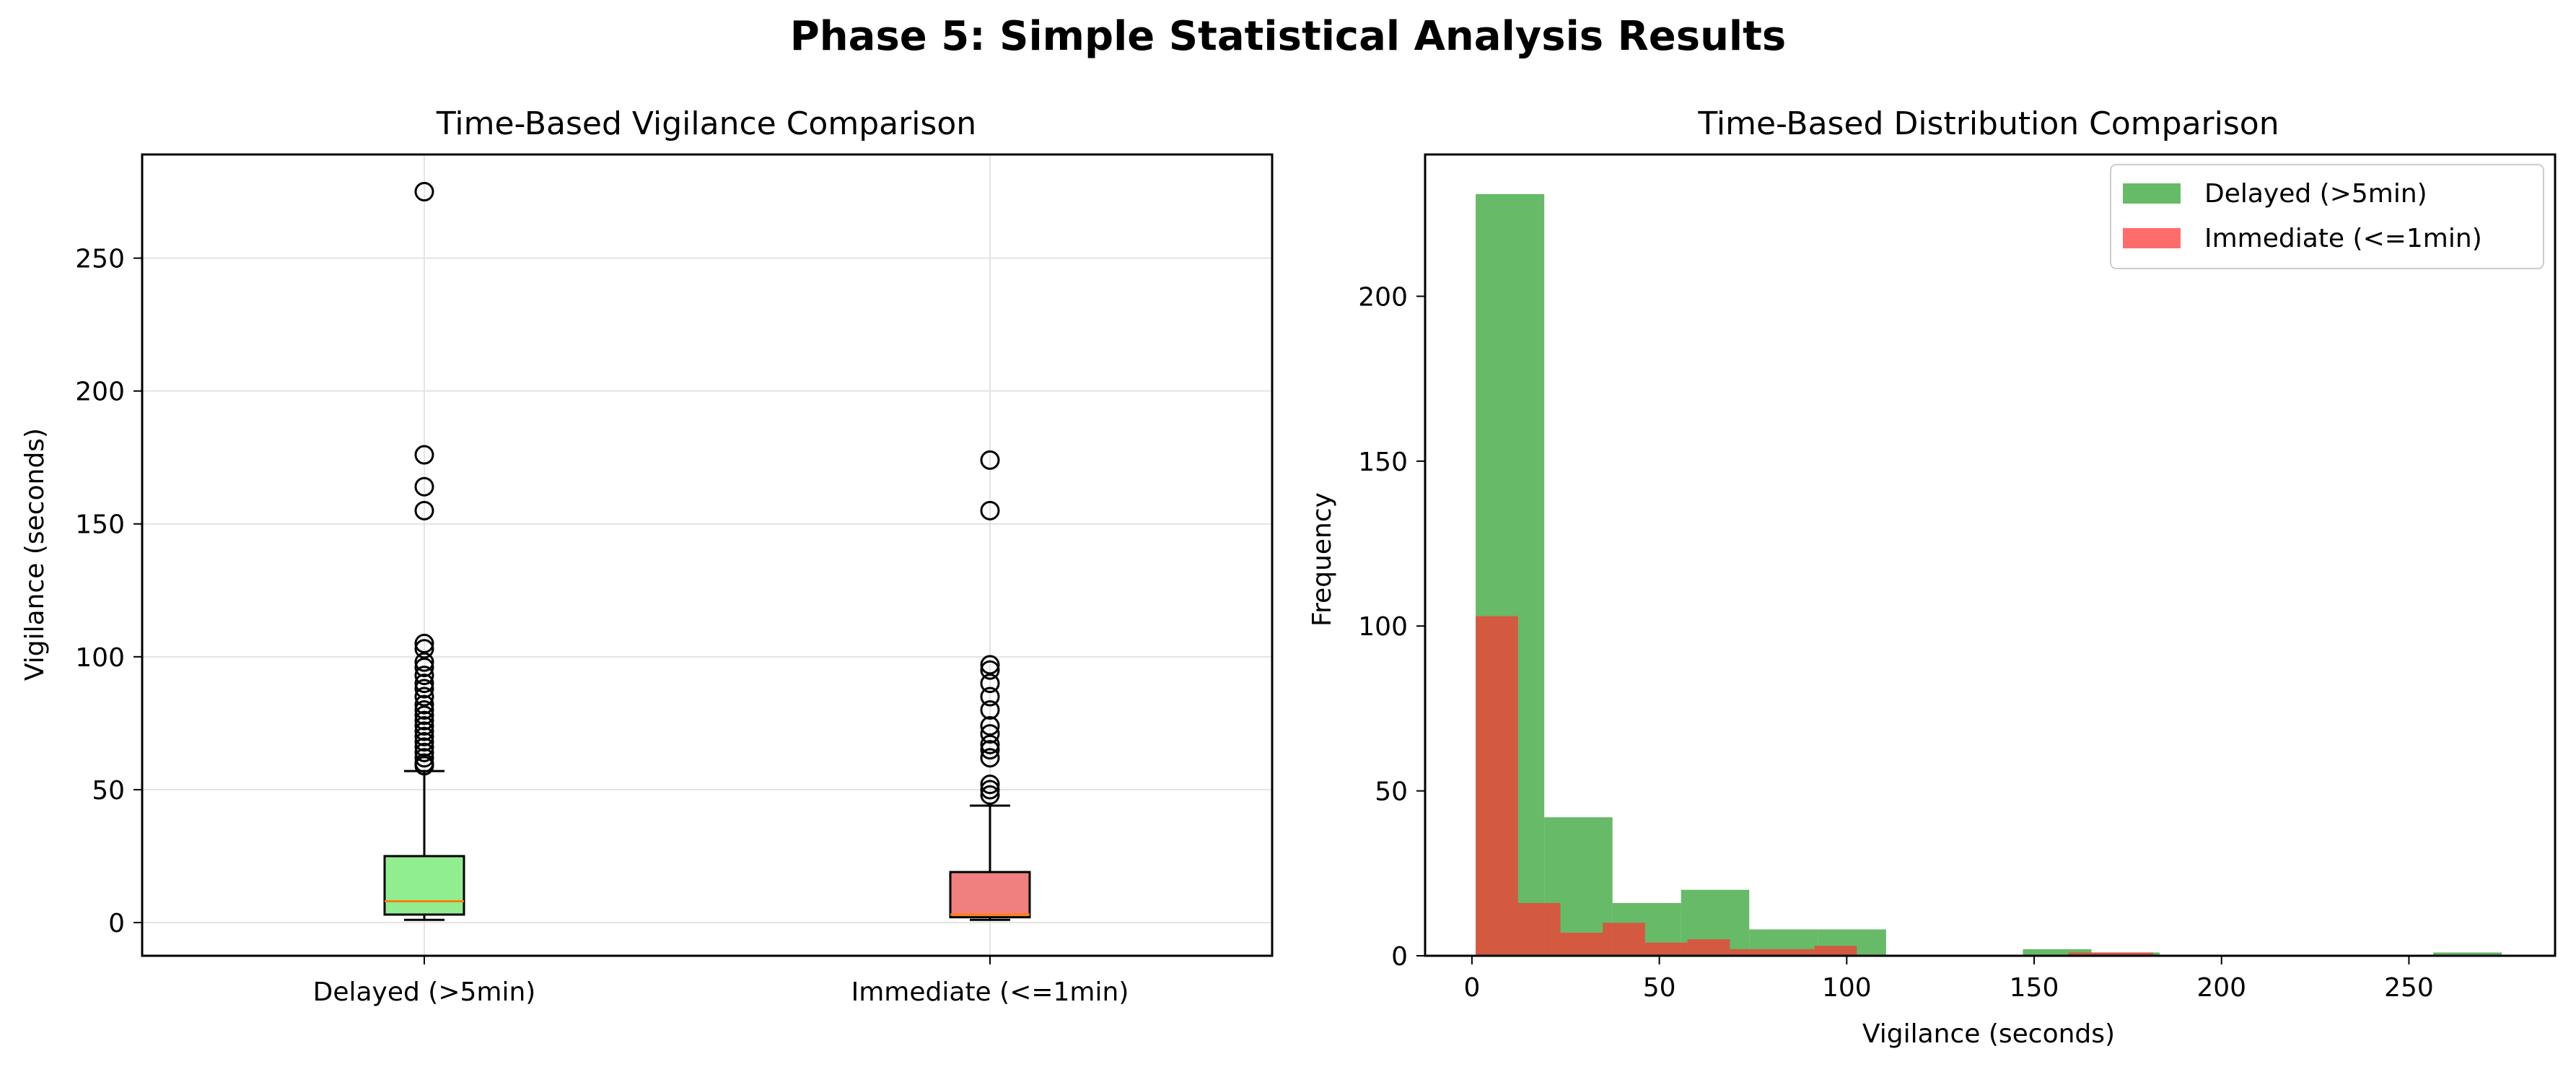 The height and width of the screenshot is (1072, 2576). I want to click on x-tick-label: Immediate (<=1min), so click(990, 992).